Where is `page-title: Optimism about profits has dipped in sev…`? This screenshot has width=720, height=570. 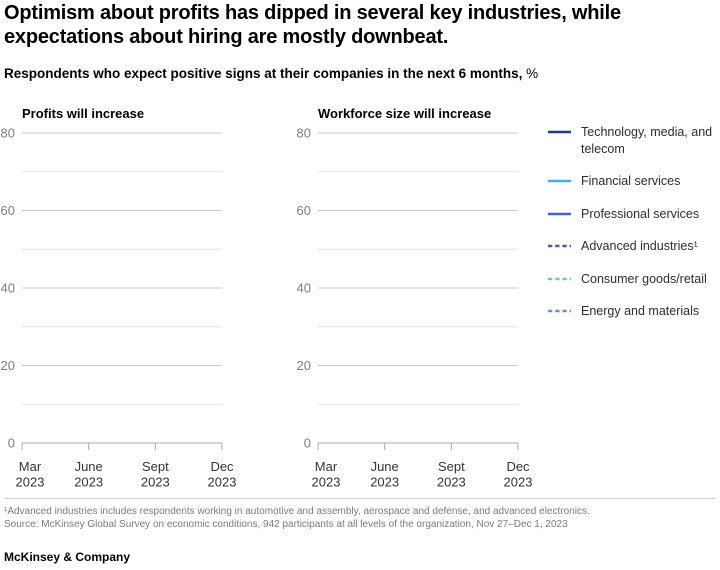 page-title: Optimism about profits has dipped in sev… is located at coordinates (357, 25).